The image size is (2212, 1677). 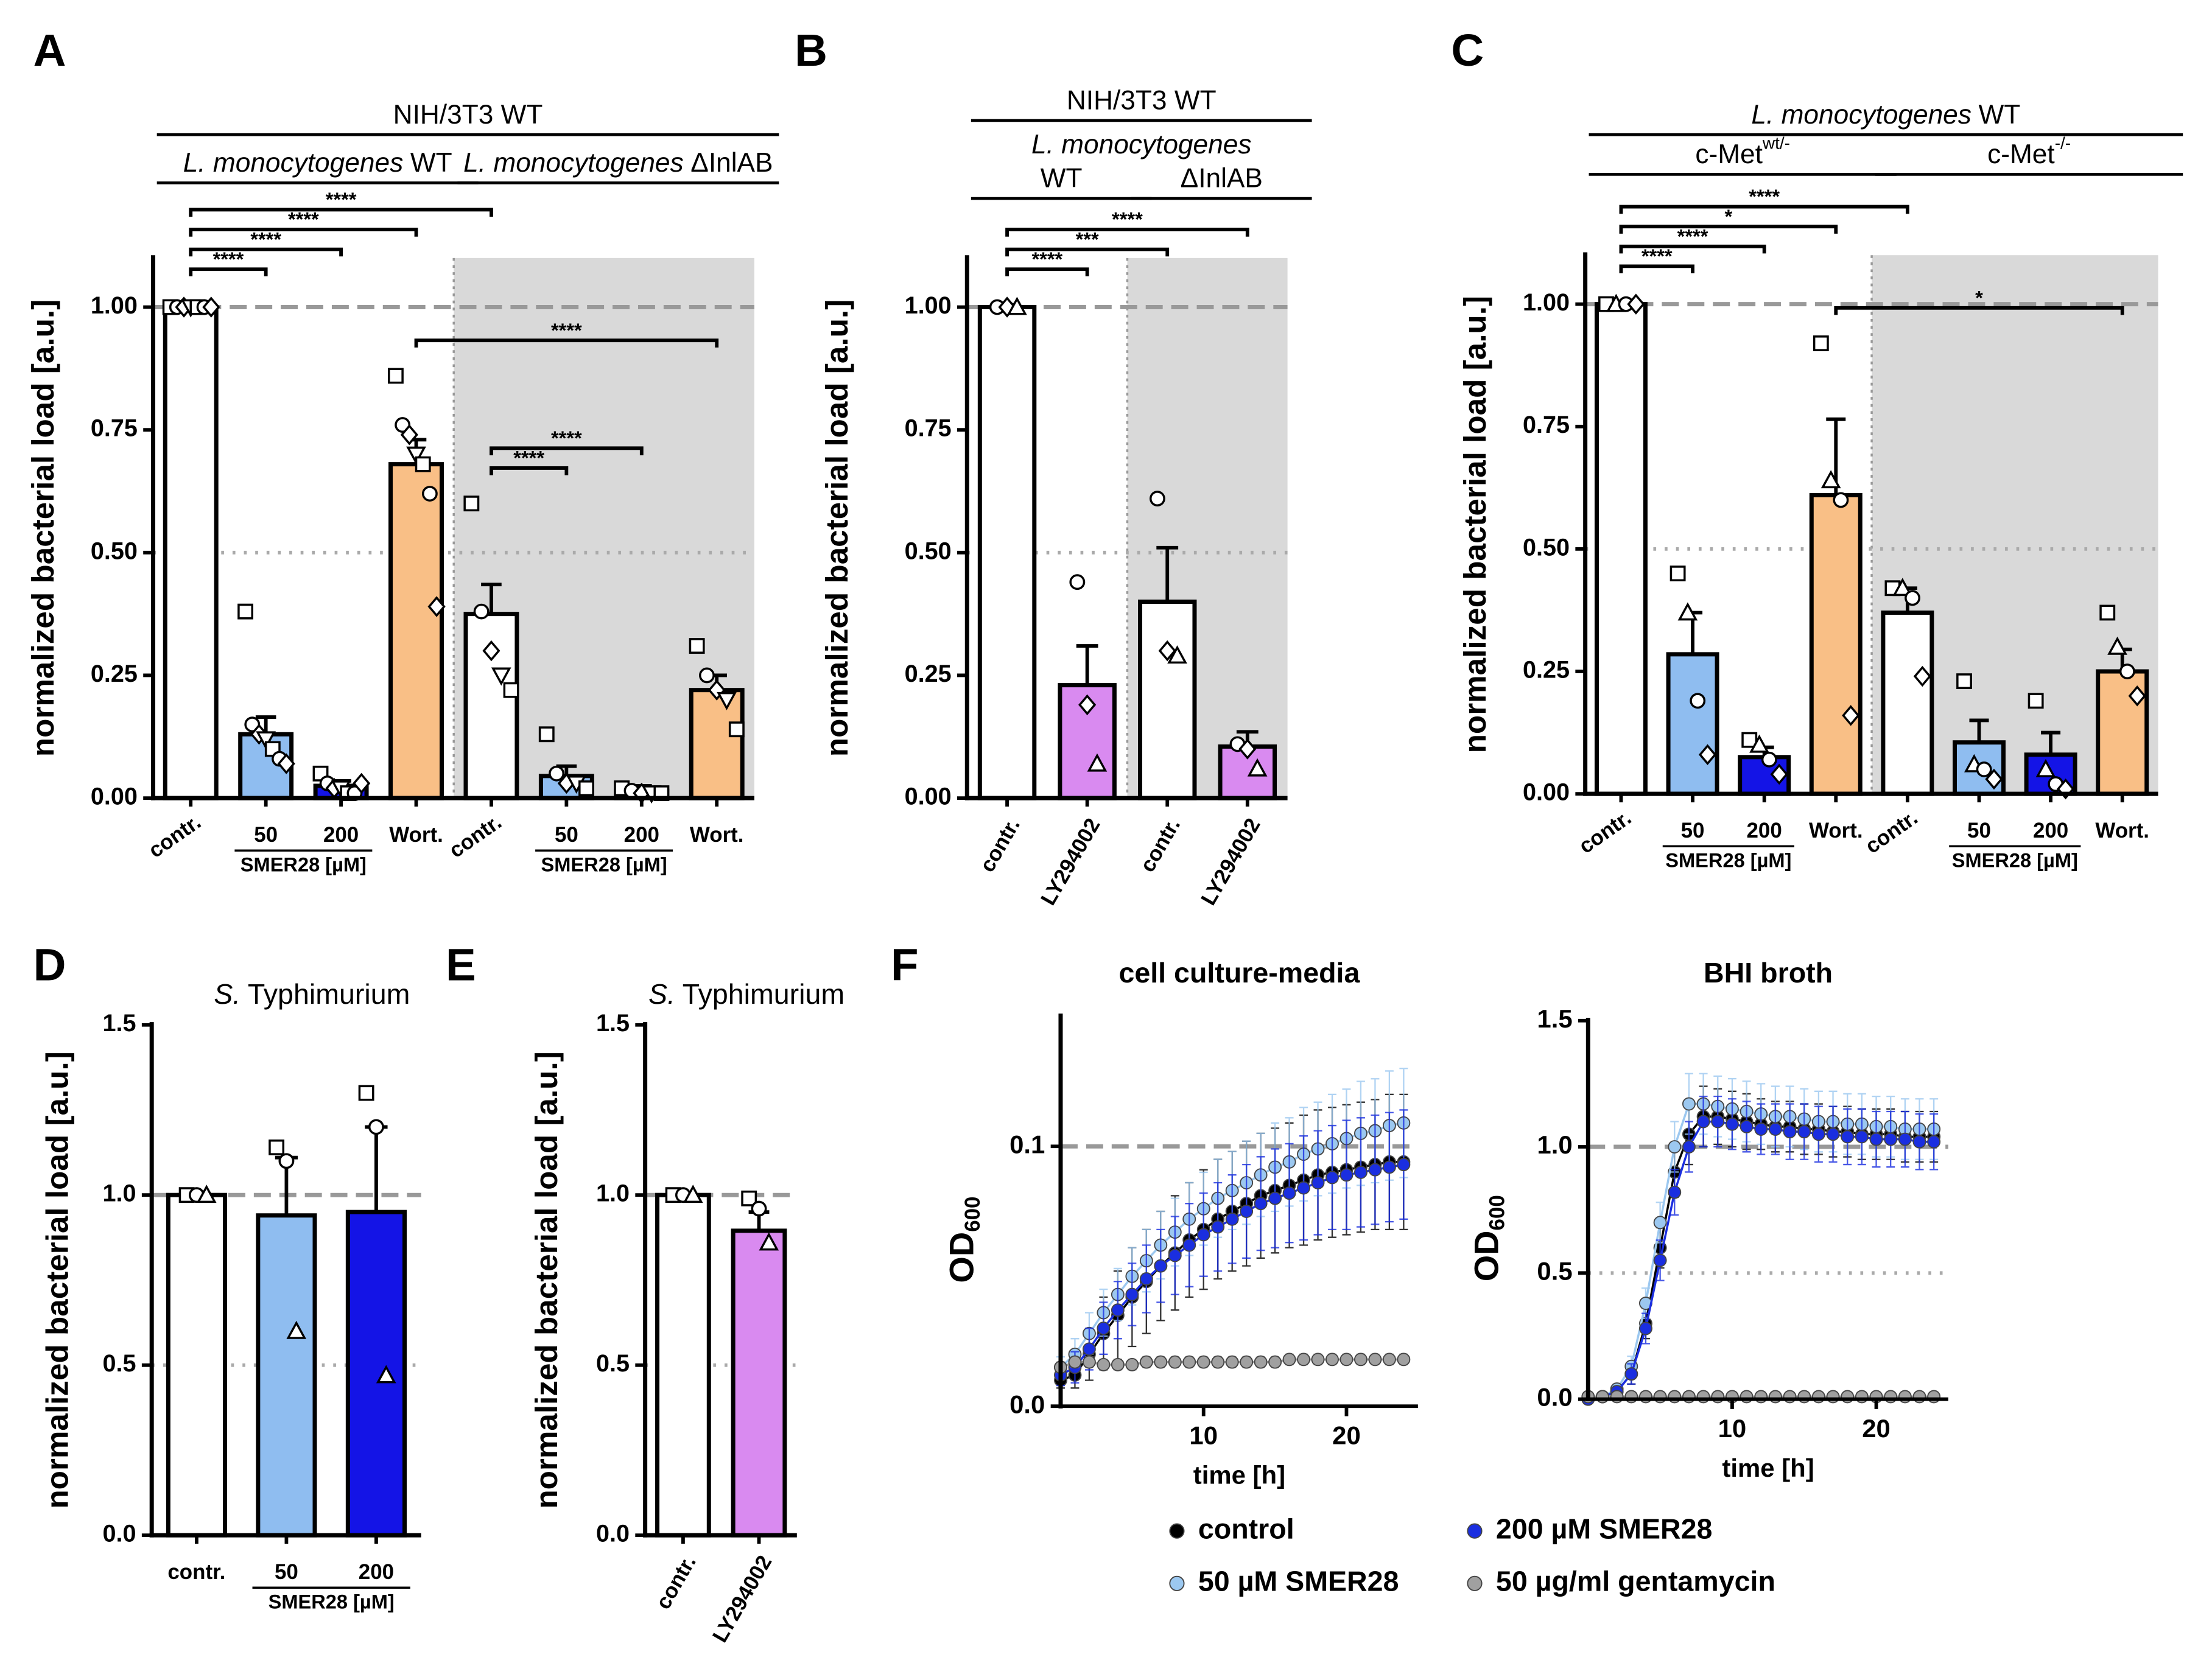 I want to click on error-bar, so click(x=376, y=1169).